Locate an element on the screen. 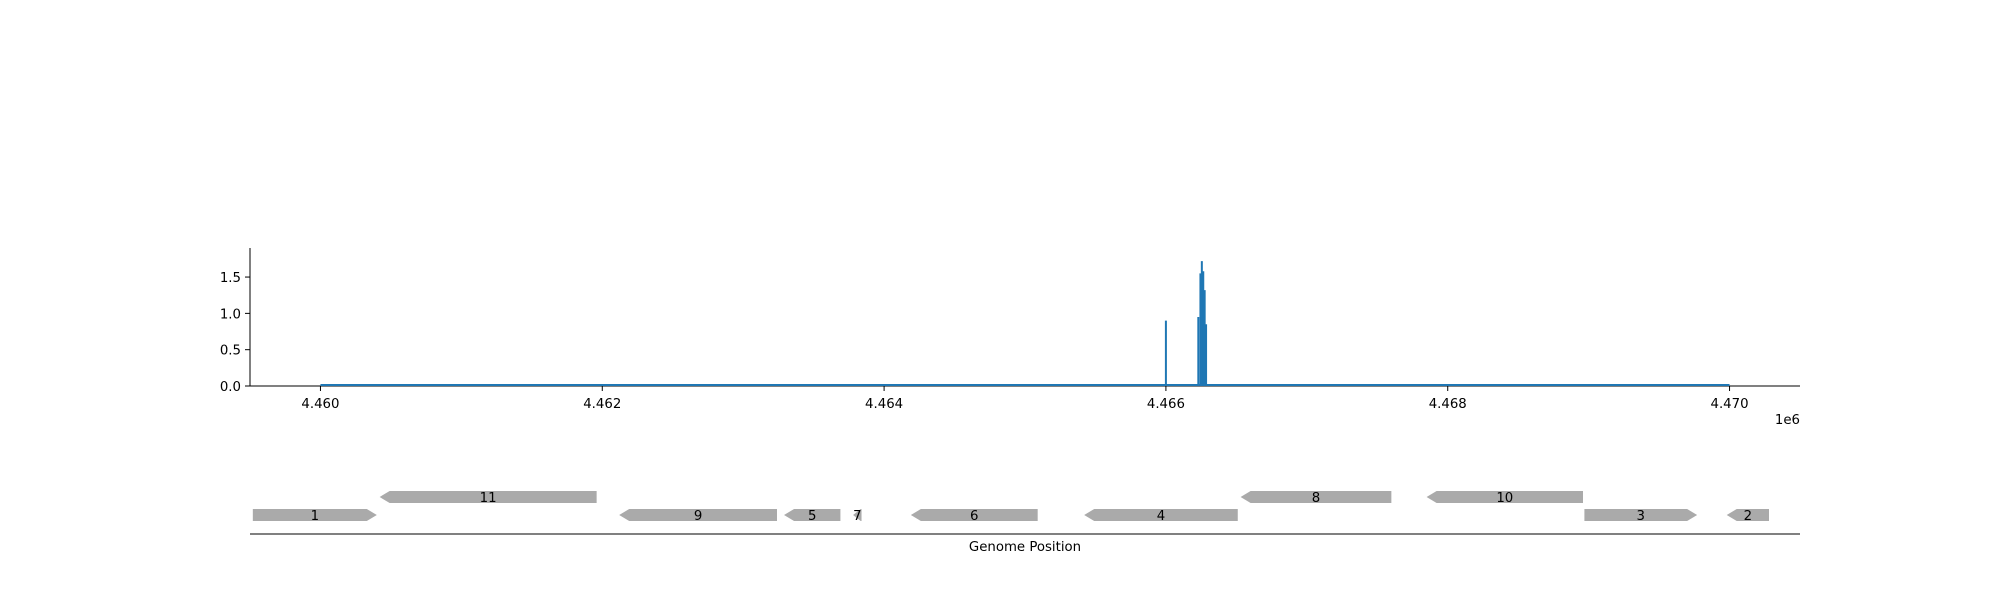  gene-feature: 4 is located at coordinates (1161, 516).